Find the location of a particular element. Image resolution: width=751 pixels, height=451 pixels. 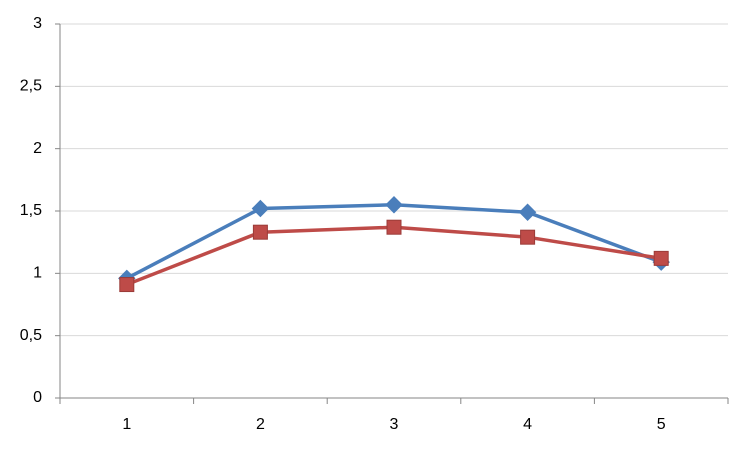

x-tick-label: 4 is located at coordinates (527, 424).